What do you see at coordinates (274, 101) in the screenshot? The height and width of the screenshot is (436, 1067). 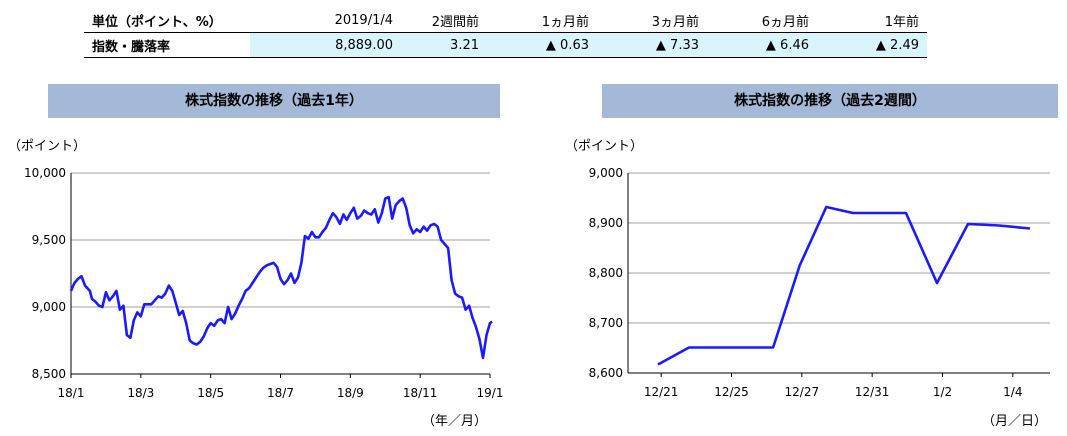 I see `chart1-title: 株式指数の推移（過去1年）` at bounding box center [274, 101].